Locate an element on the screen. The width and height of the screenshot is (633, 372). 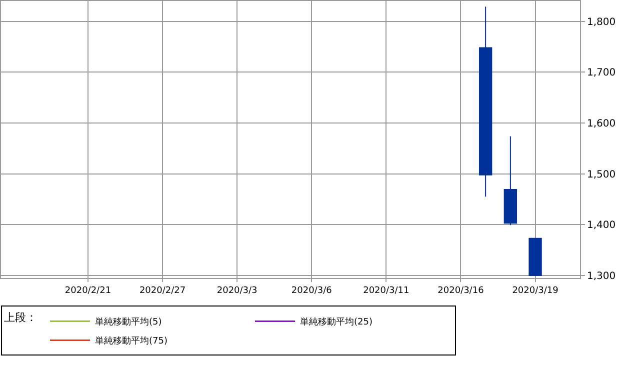
x-tick-label: 2020/3/16 is located at coordinates (461, 291).